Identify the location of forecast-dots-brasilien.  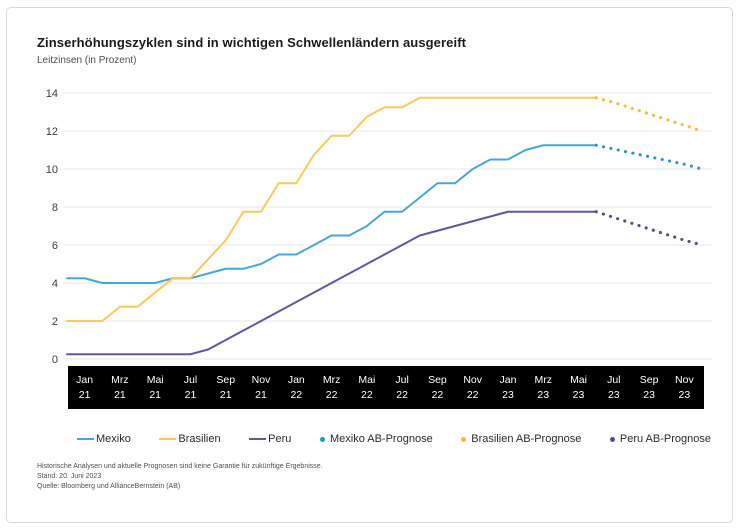
(649, 114).